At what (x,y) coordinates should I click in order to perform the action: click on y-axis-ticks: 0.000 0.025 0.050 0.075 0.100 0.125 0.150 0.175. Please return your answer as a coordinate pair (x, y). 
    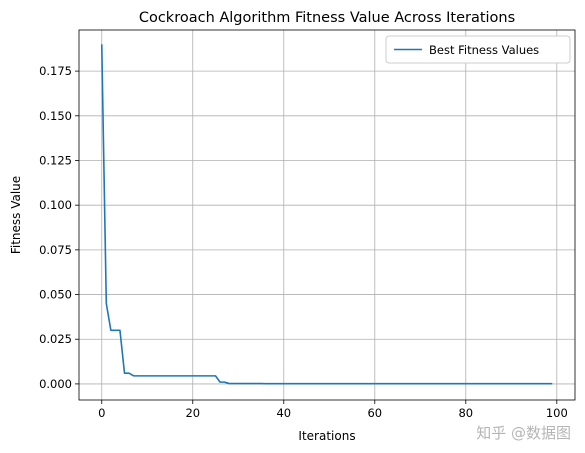
    Looking at the image, I should click on (59, 227).